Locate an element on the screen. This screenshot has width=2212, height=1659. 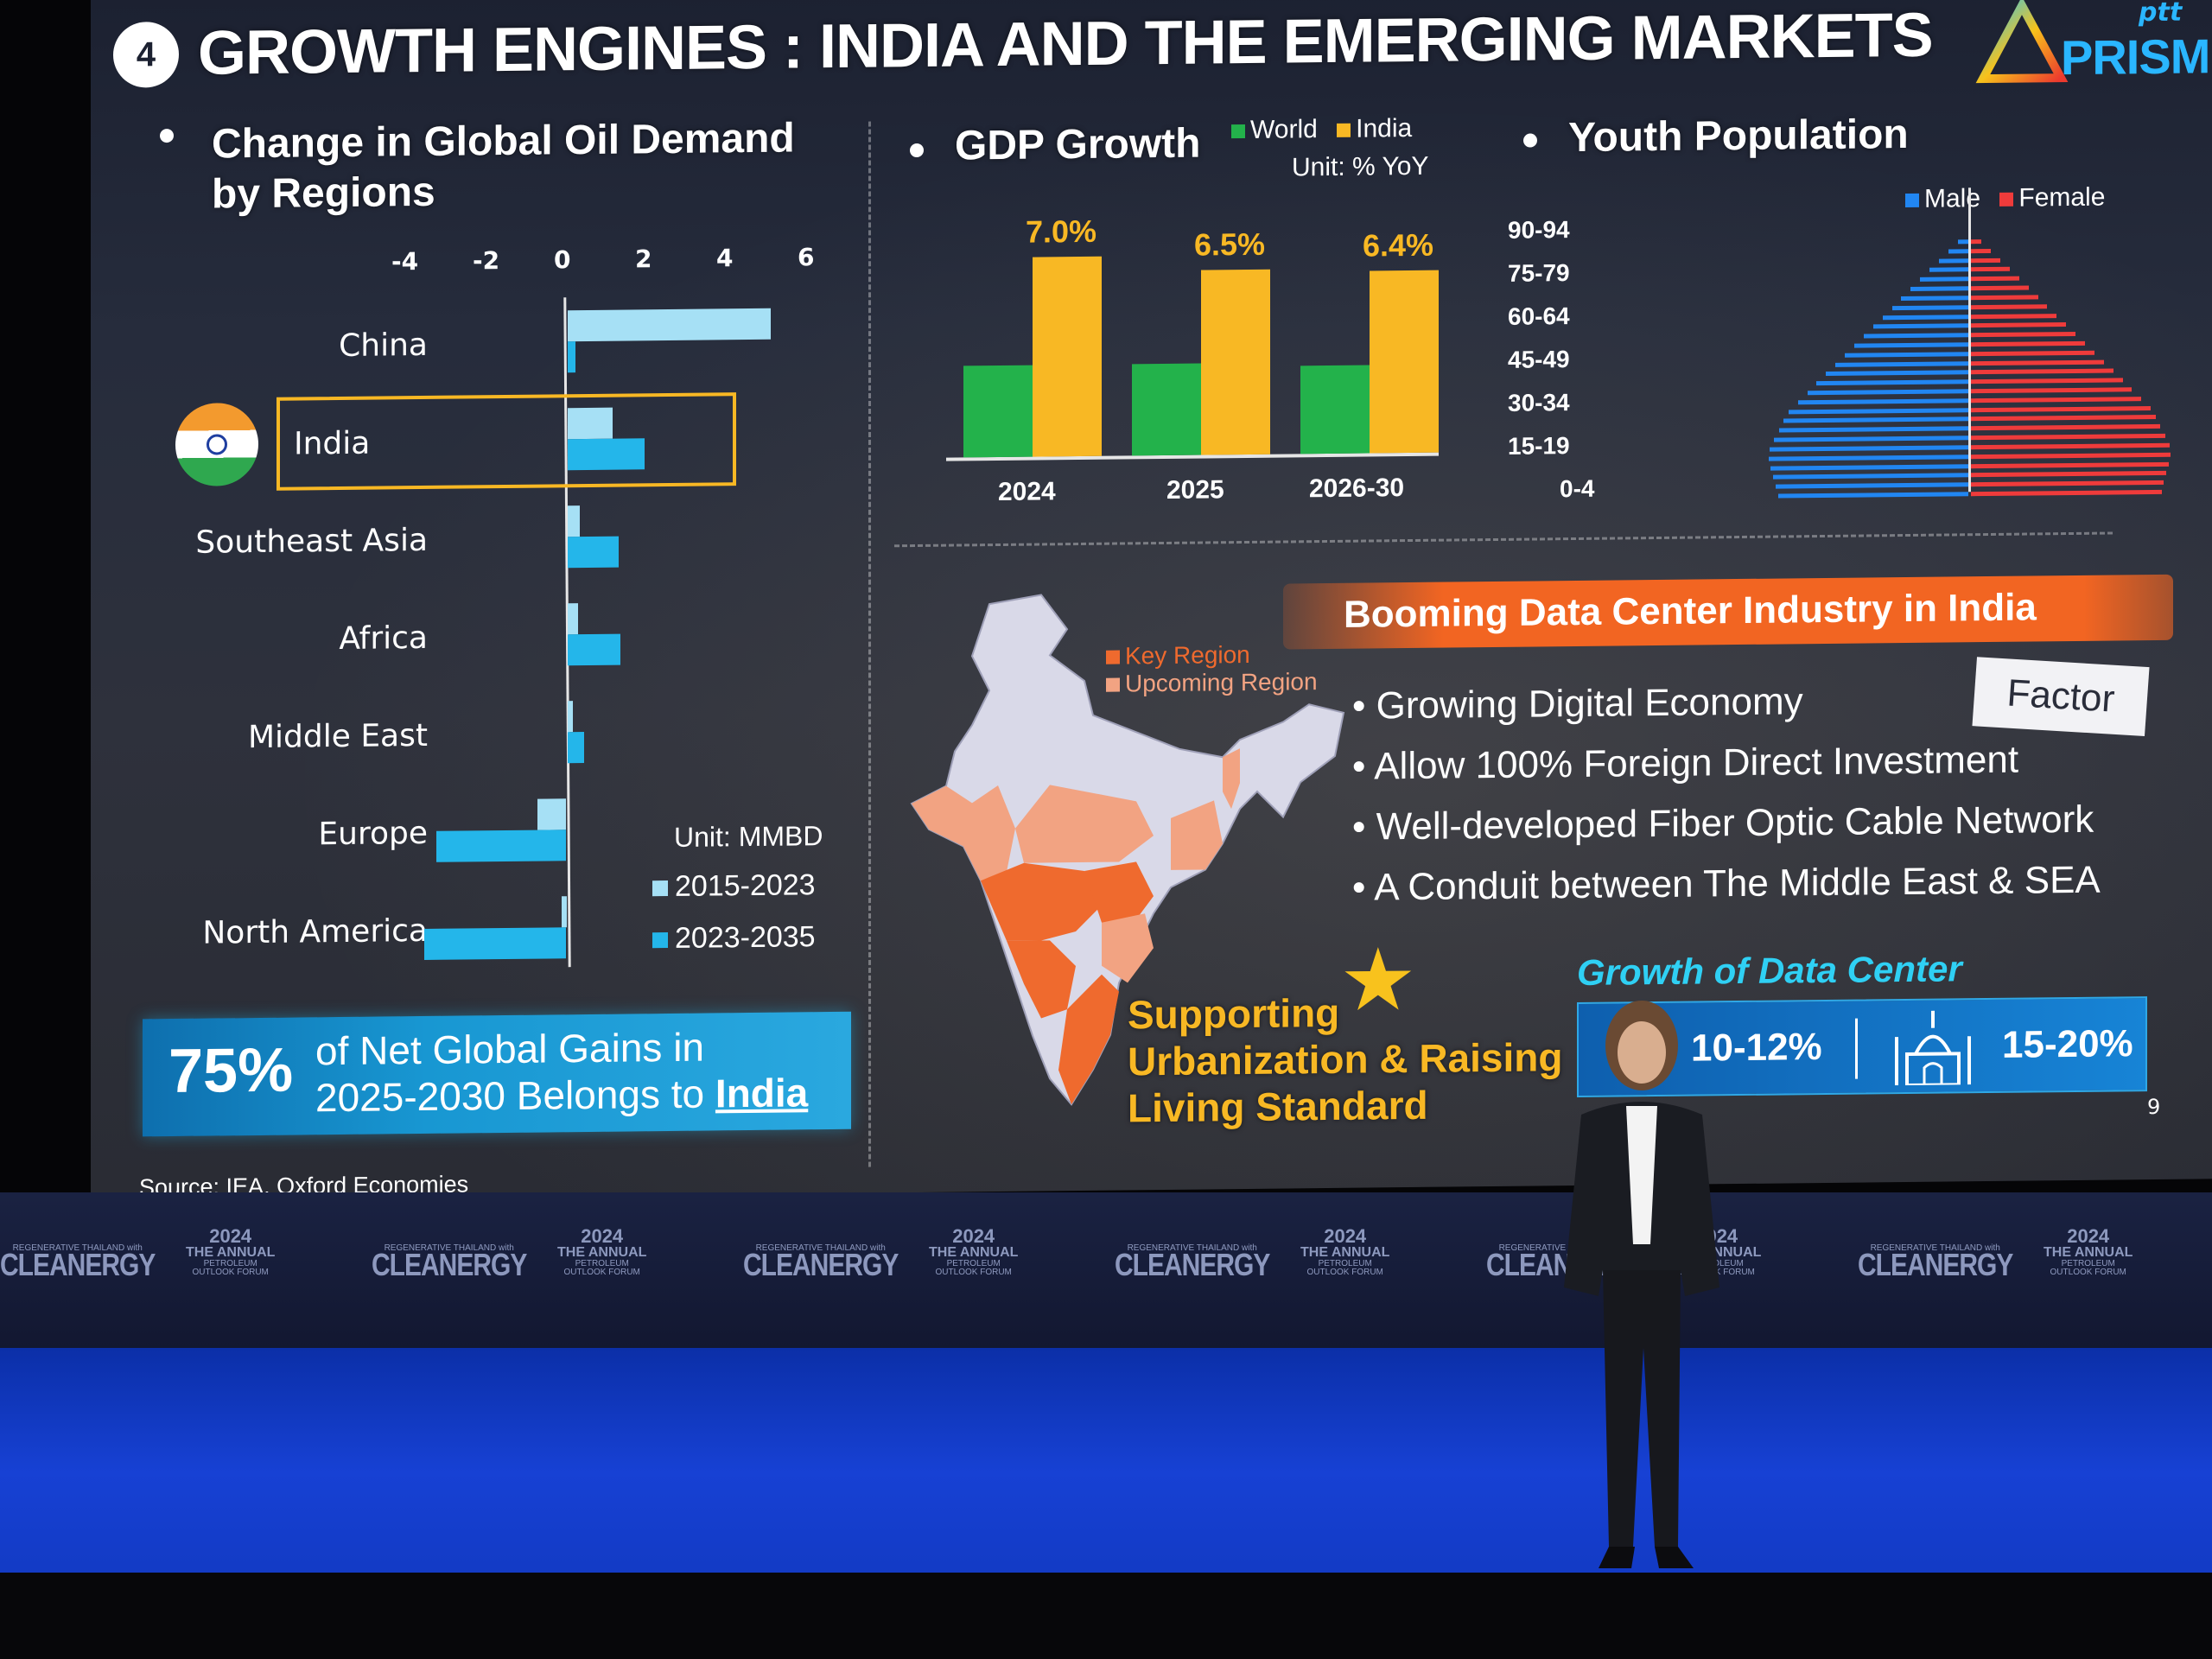
oil-region-label: Middle East is located at coordinates (337, 736).